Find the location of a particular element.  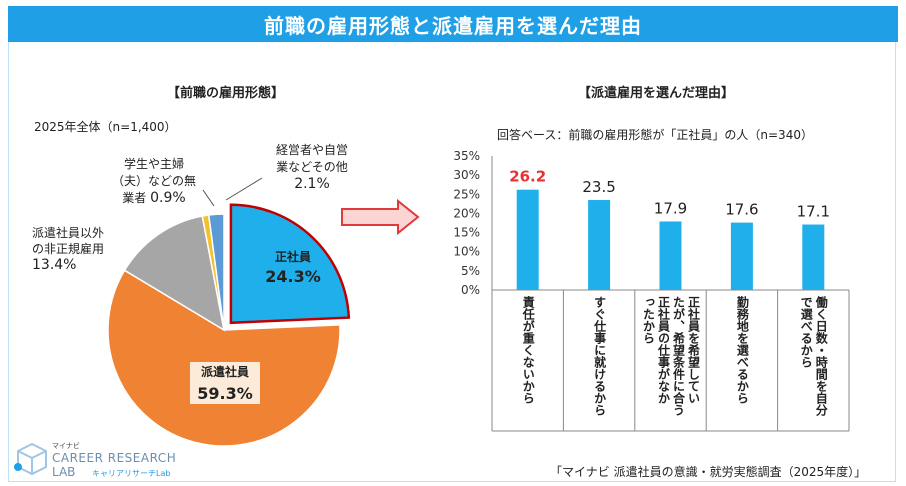

label-hiseiki-line2: の非正規雇用 is located at coordinates (68, 249).